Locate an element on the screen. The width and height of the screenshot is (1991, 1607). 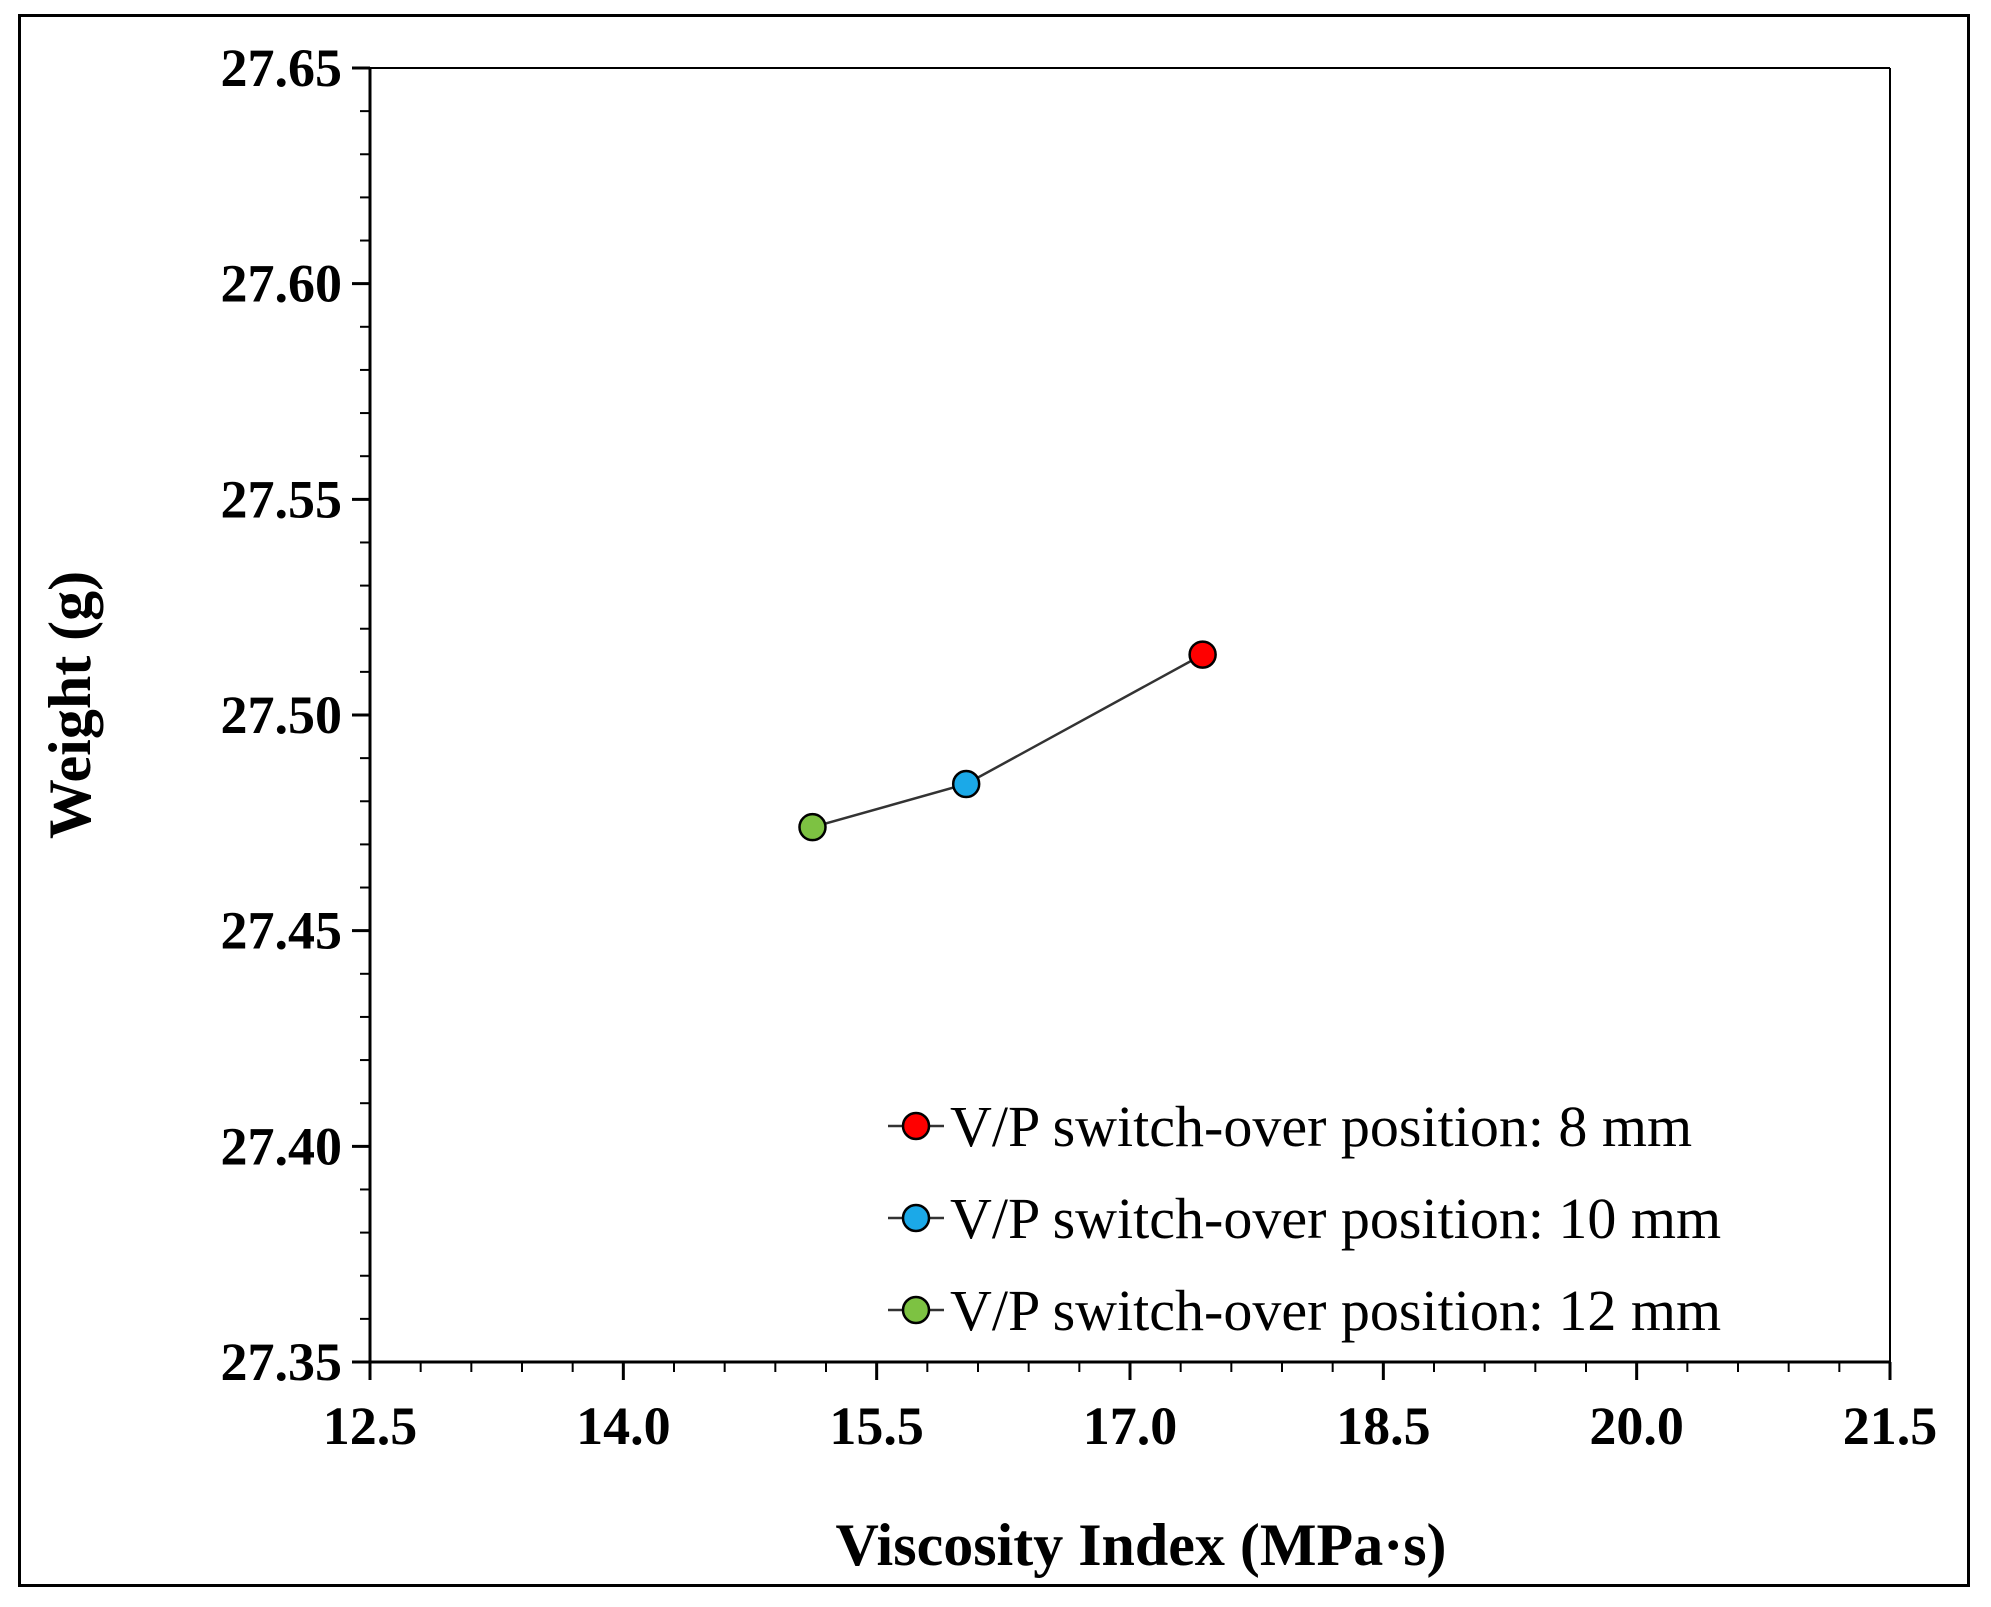
series-line is located at coordinates (1008, 741).